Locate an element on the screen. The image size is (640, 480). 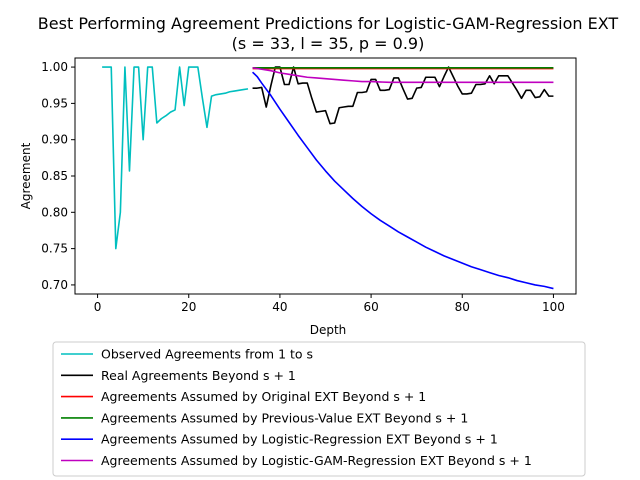
x-axis-label: Depth is located at coordinates (328, 330).